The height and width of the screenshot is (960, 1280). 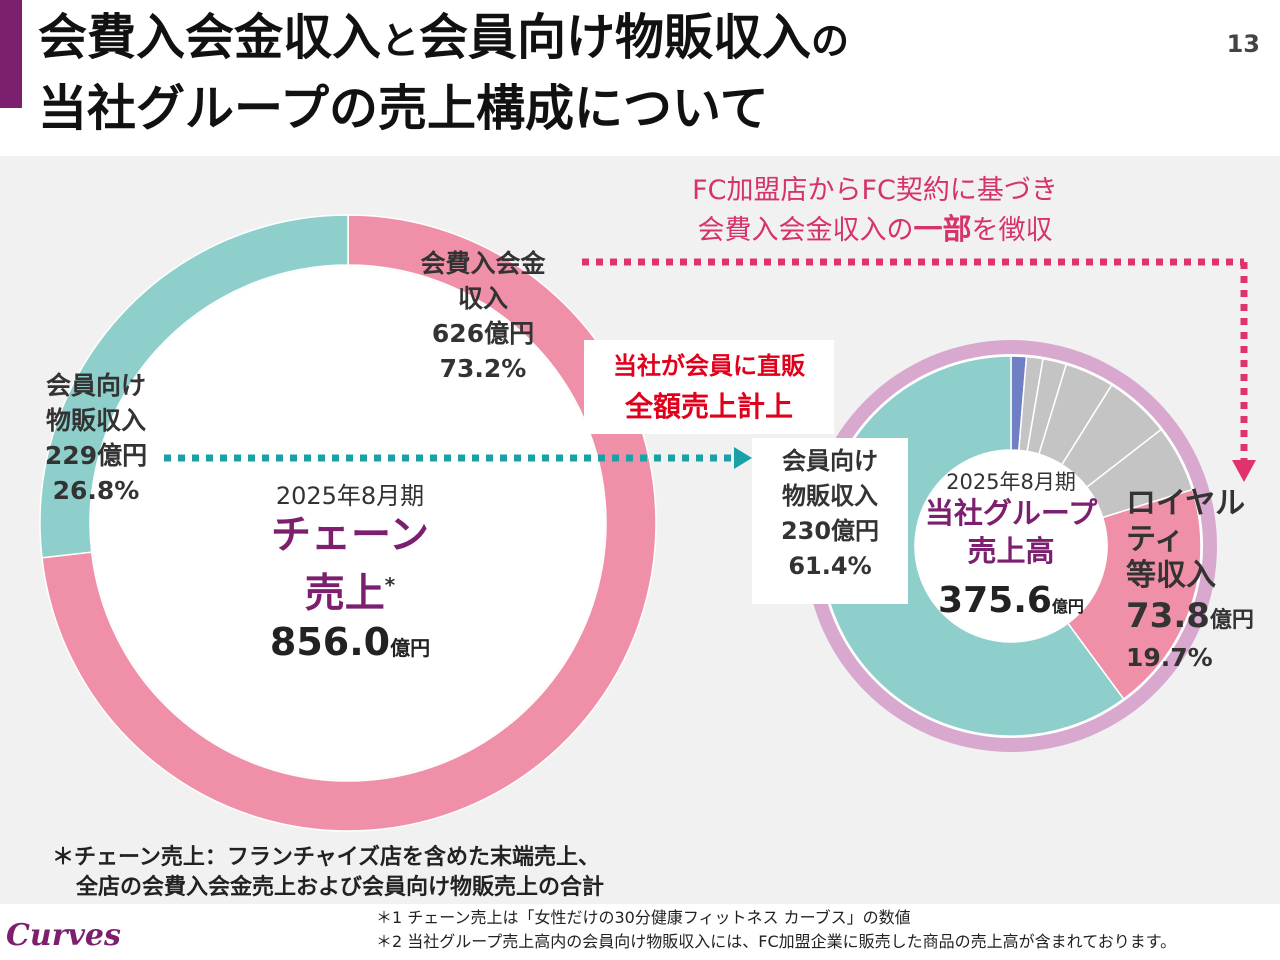 I want to click on page-number: 13, so click(x=1243, y=44).